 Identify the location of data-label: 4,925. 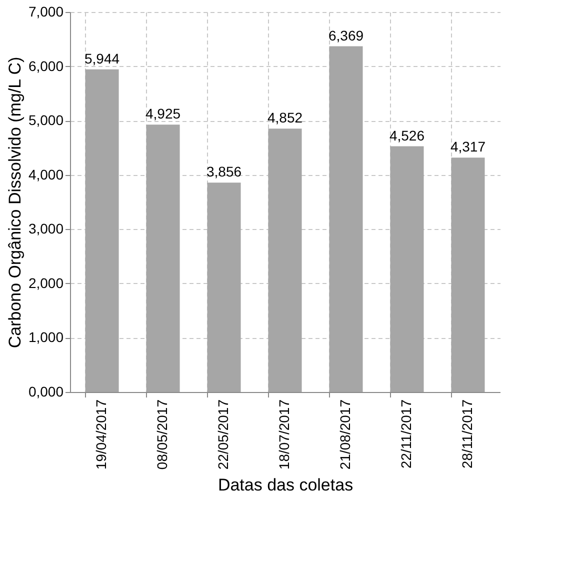
(163, 114).